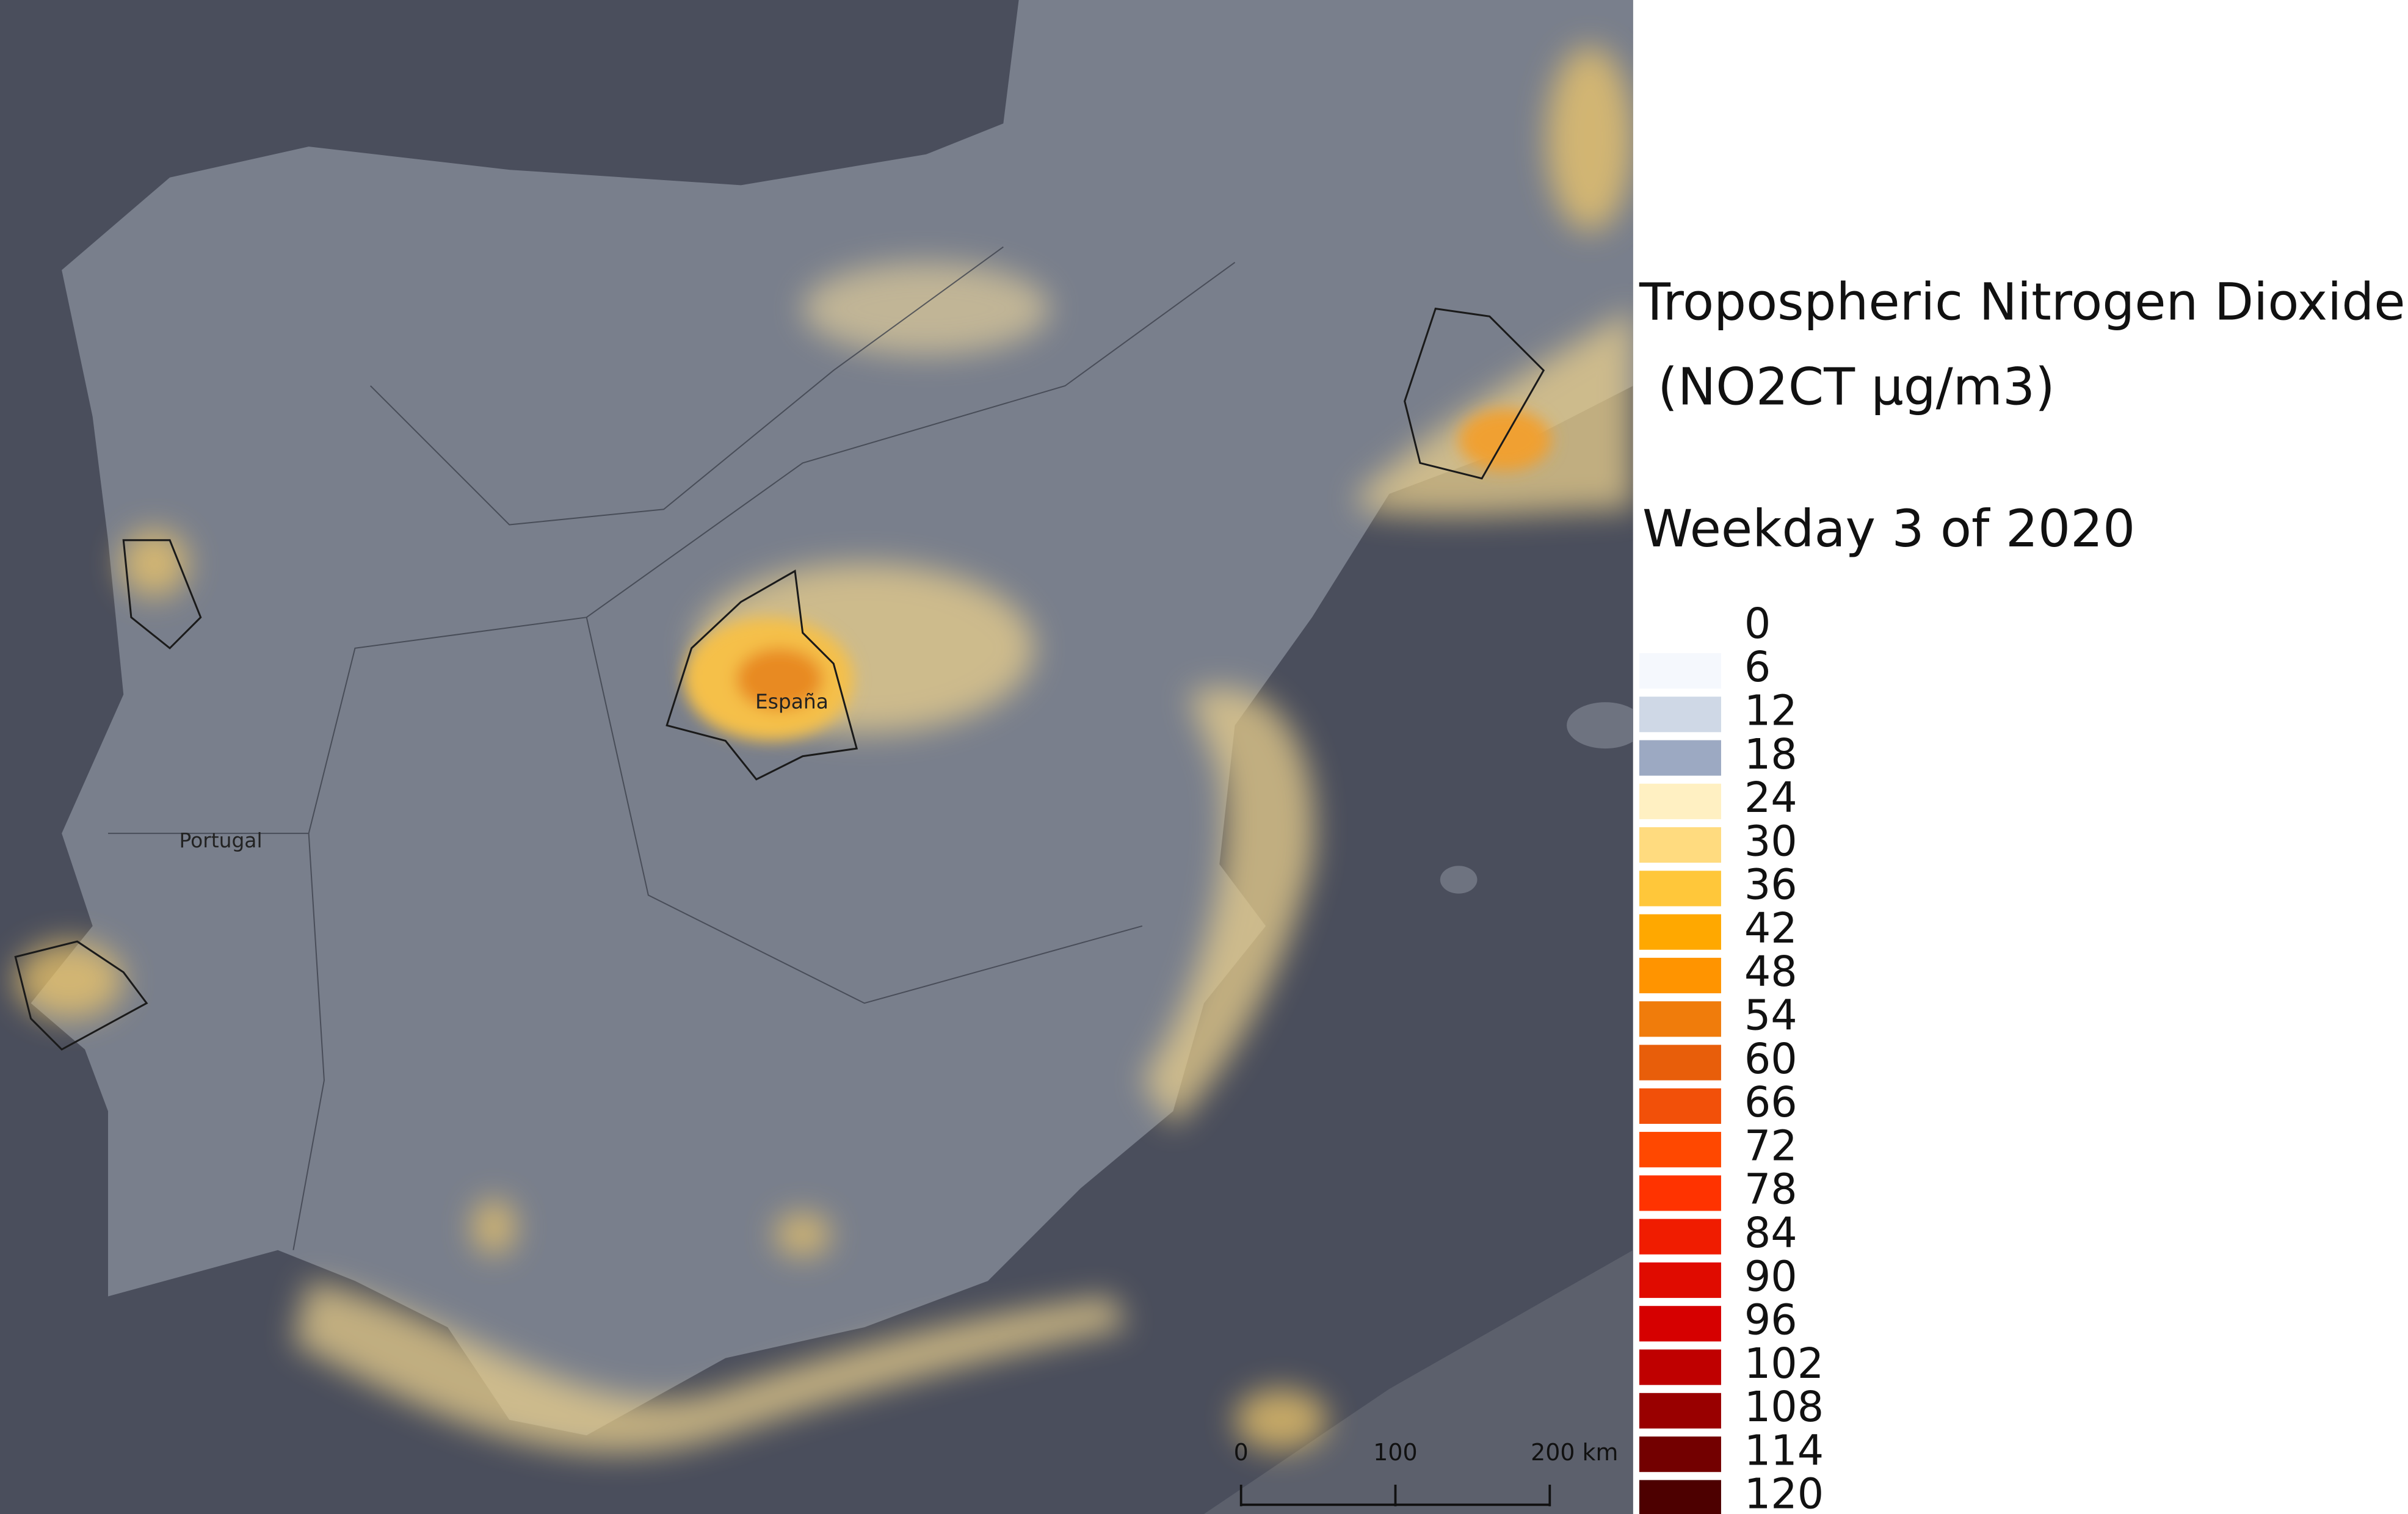  I want to click on africa, so click(1418, 1382).